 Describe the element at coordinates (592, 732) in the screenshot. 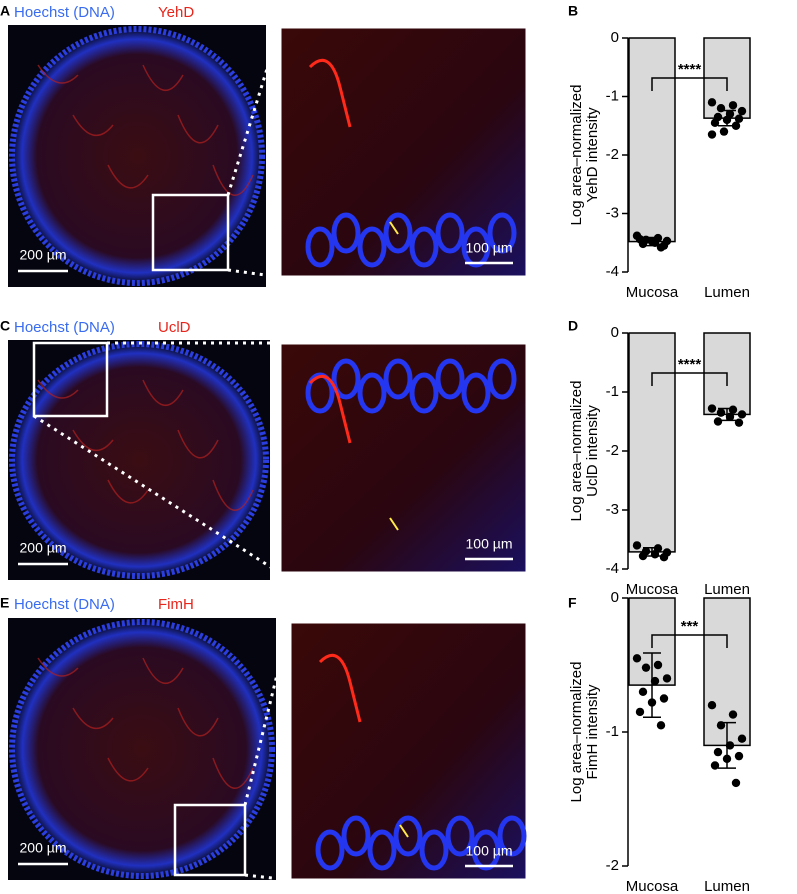

I see `y-axis-label: FimH intensity` at that location.